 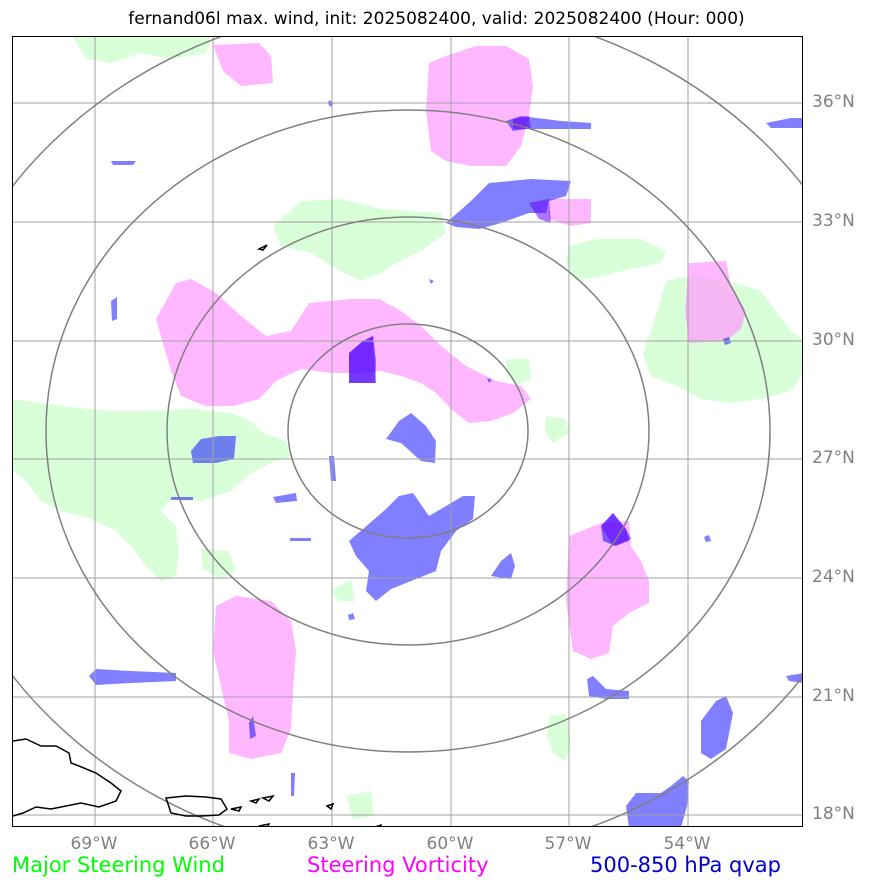 I want to click on lon-label-66w: 66°W, so click(x=212, y=844).